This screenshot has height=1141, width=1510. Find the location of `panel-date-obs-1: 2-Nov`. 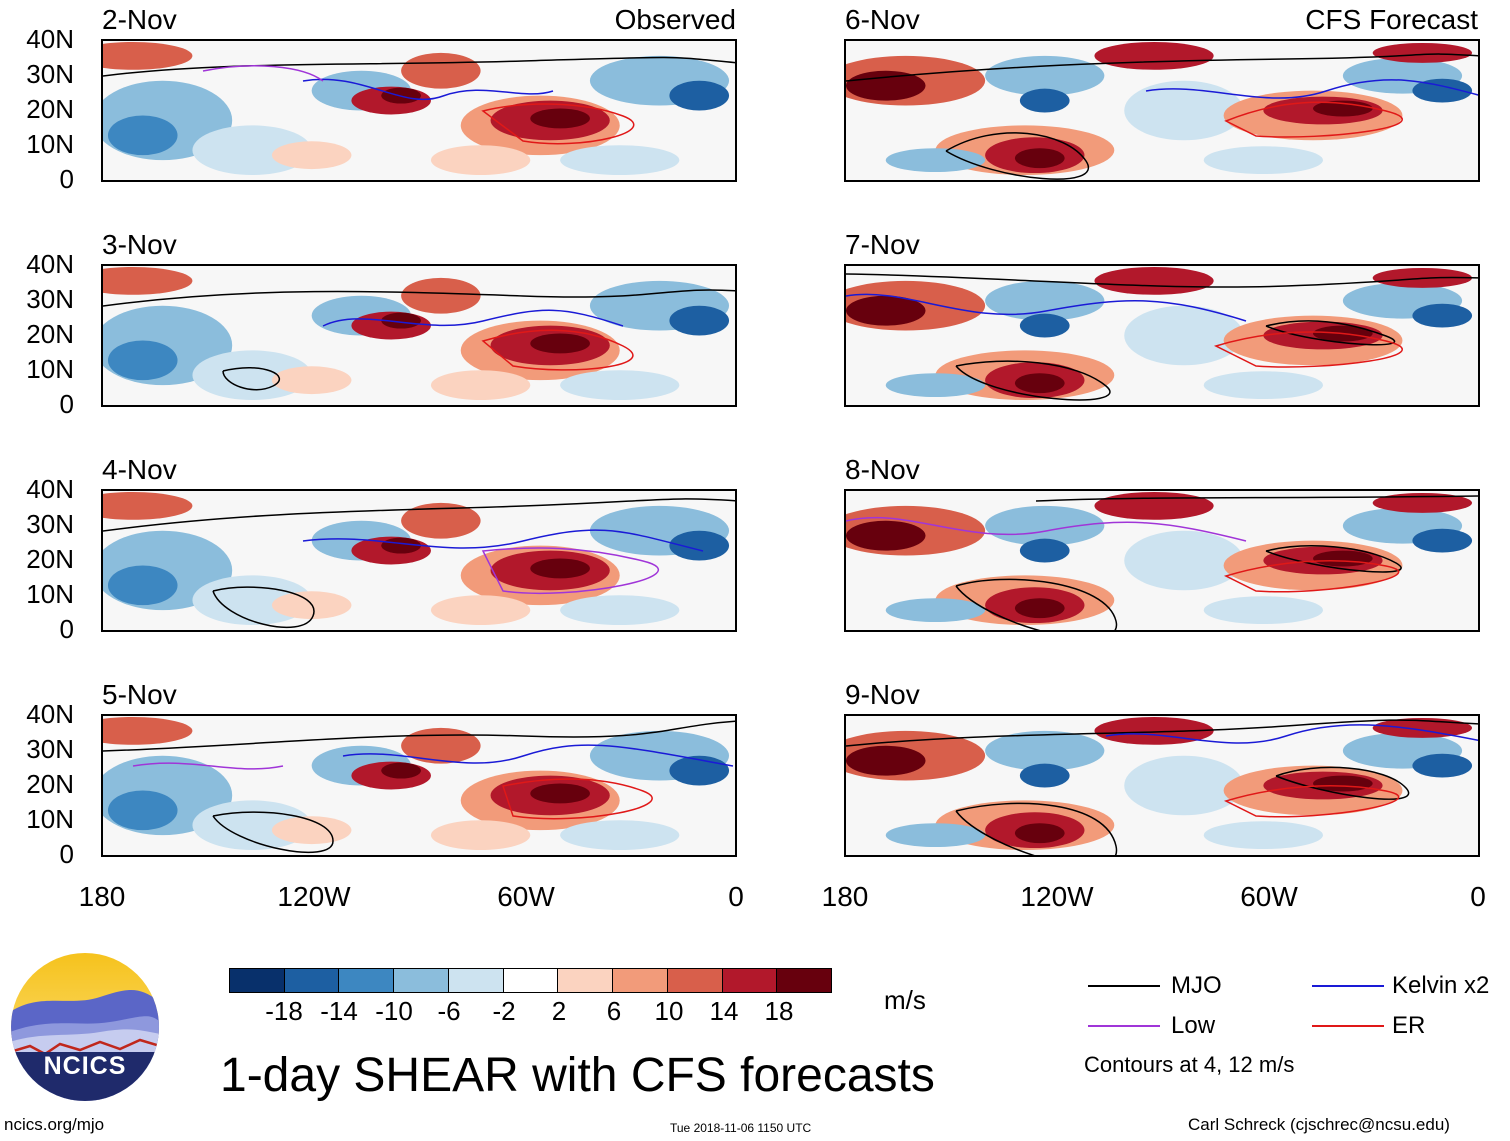

panel-date-obs-1: 2-Nov is located at coordinates (139, 19).